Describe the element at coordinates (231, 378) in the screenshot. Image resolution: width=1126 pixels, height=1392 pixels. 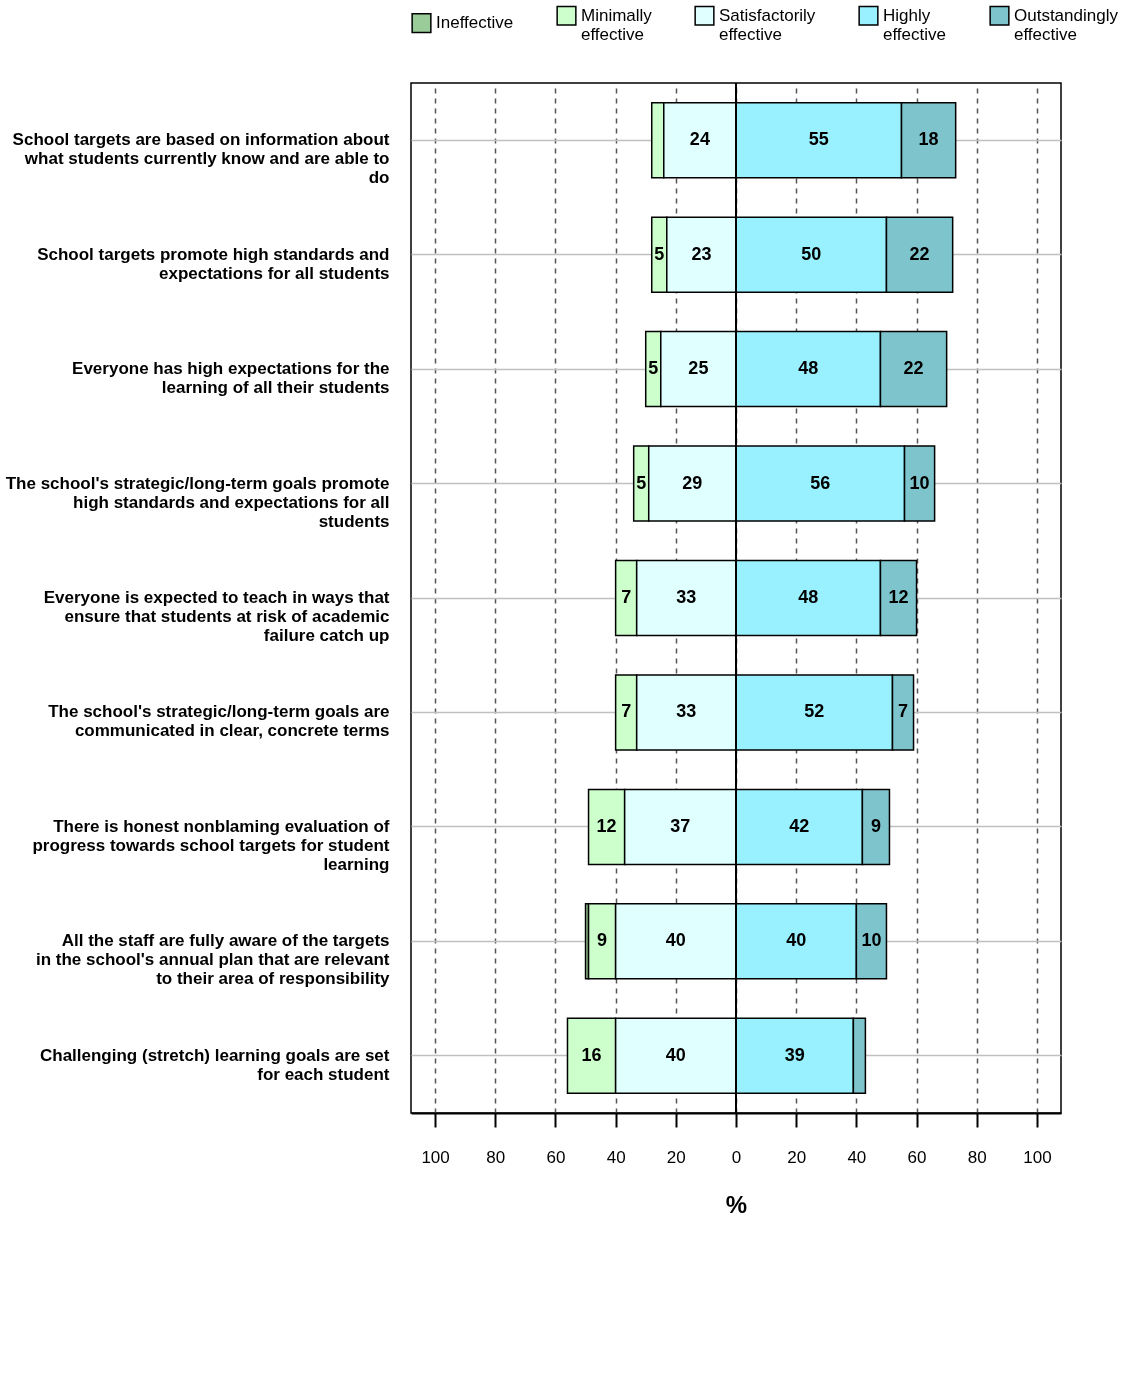
I see `y-tick-label: Everyone has high expectations for the learning of all their students` at that location.